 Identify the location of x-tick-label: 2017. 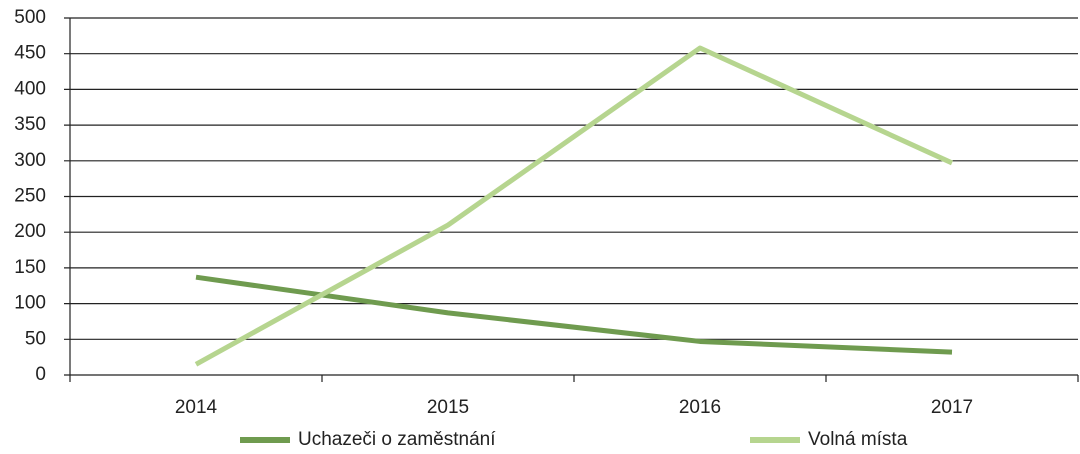
(952, 407).